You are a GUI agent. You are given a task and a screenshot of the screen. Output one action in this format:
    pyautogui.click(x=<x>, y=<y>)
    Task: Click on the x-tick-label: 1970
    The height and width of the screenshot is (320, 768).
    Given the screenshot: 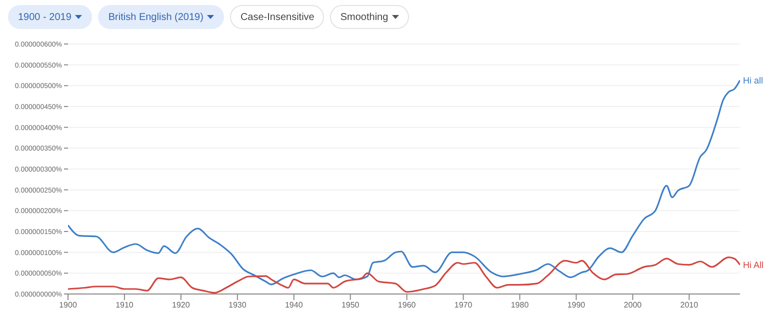 What is the action you would take?
    pyautogui.click(x=463, y=305)
    